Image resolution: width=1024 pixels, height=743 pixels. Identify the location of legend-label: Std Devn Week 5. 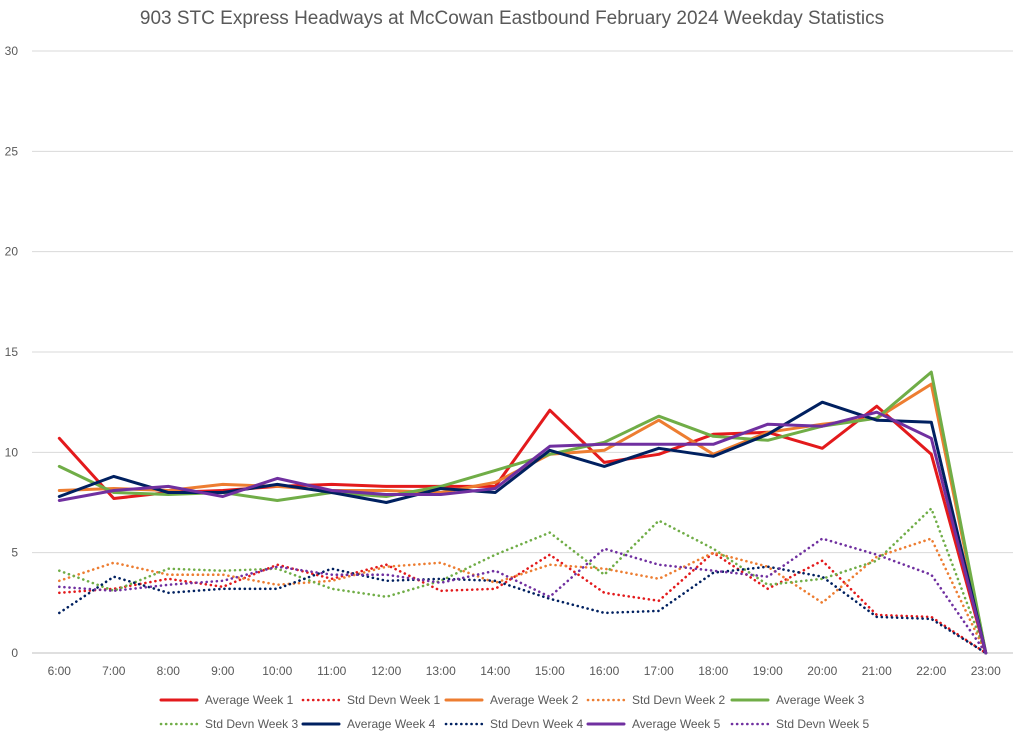
(823, 724).